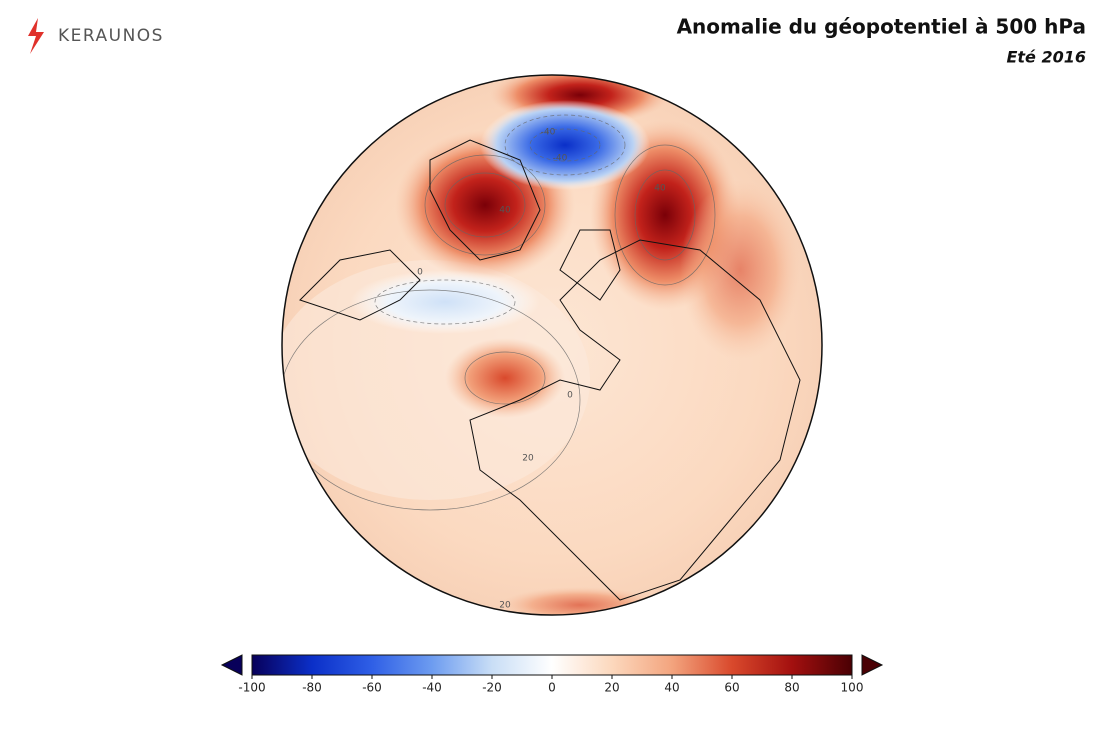 The height and width of the screenshot is (736, 1104). What do you see at coordinates (852, 688) in the screenshot?
I see `colorbar-tick-label: 100` at bounding box center [852, 688].